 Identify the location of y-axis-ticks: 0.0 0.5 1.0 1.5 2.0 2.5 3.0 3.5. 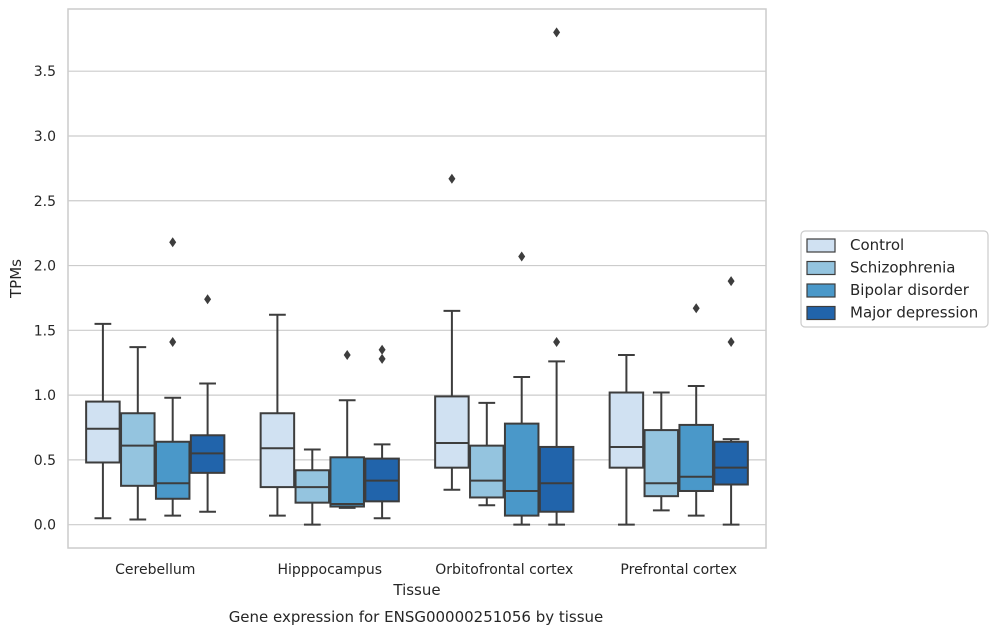
(45, 298).